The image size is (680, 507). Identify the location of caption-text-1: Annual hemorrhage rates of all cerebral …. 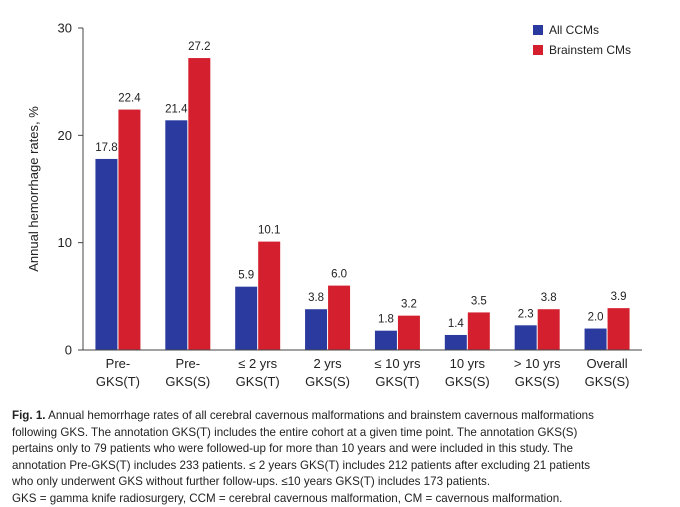
(320, 415).